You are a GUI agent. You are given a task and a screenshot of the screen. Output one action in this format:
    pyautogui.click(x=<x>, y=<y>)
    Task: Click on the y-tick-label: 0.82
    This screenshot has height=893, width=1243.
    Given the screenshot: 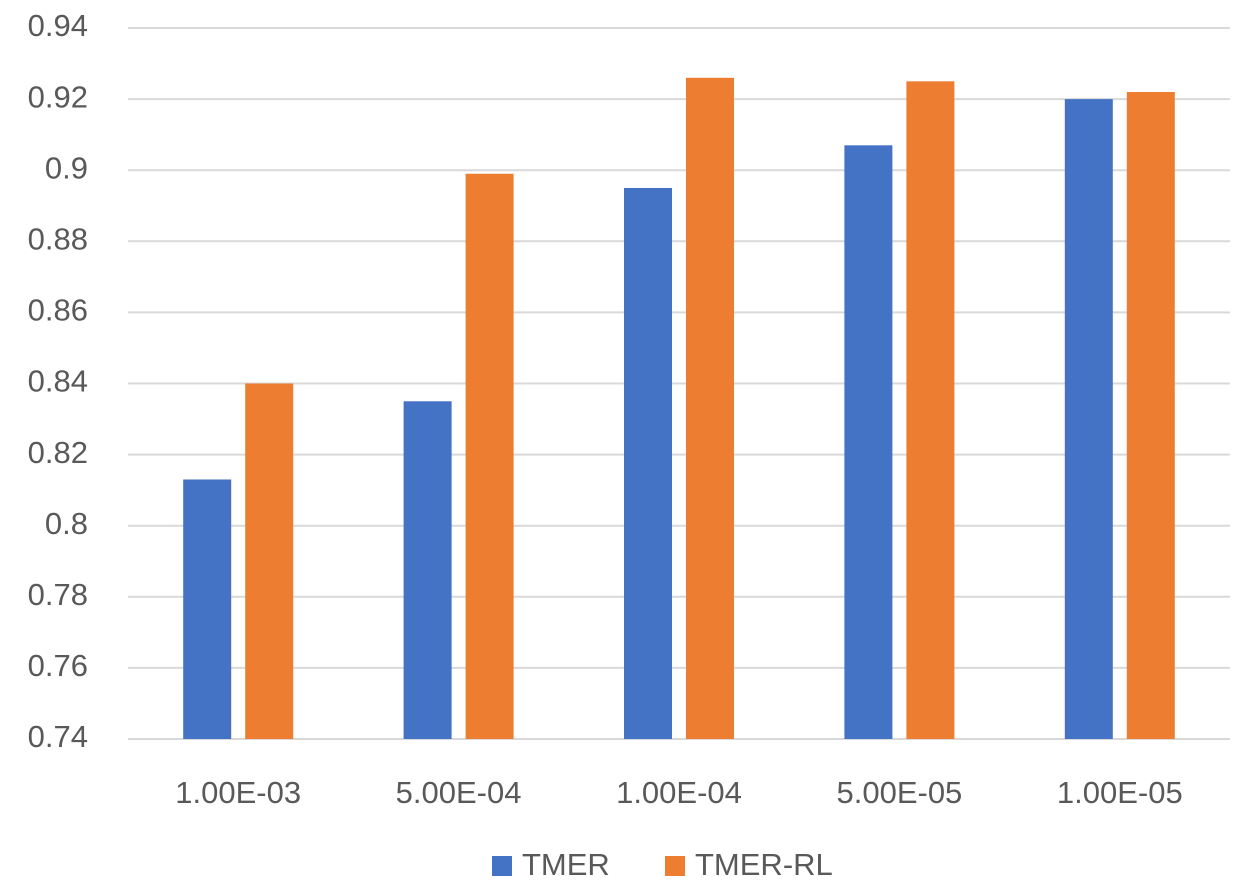 What is the action you would take?
    pyautogui.click(x=58, y=452)
    